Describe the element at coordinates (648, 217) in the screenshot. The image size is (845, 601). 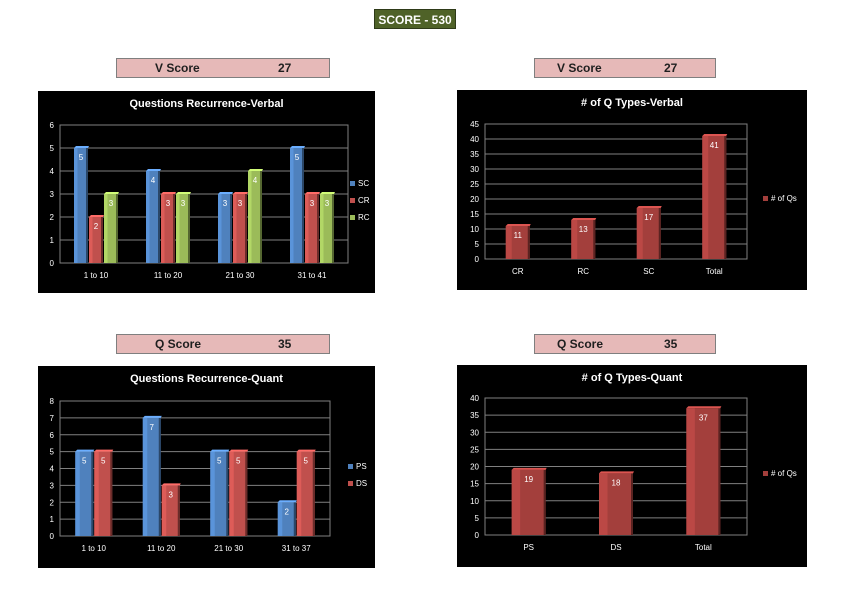
I see `data-label: 17` at that location.